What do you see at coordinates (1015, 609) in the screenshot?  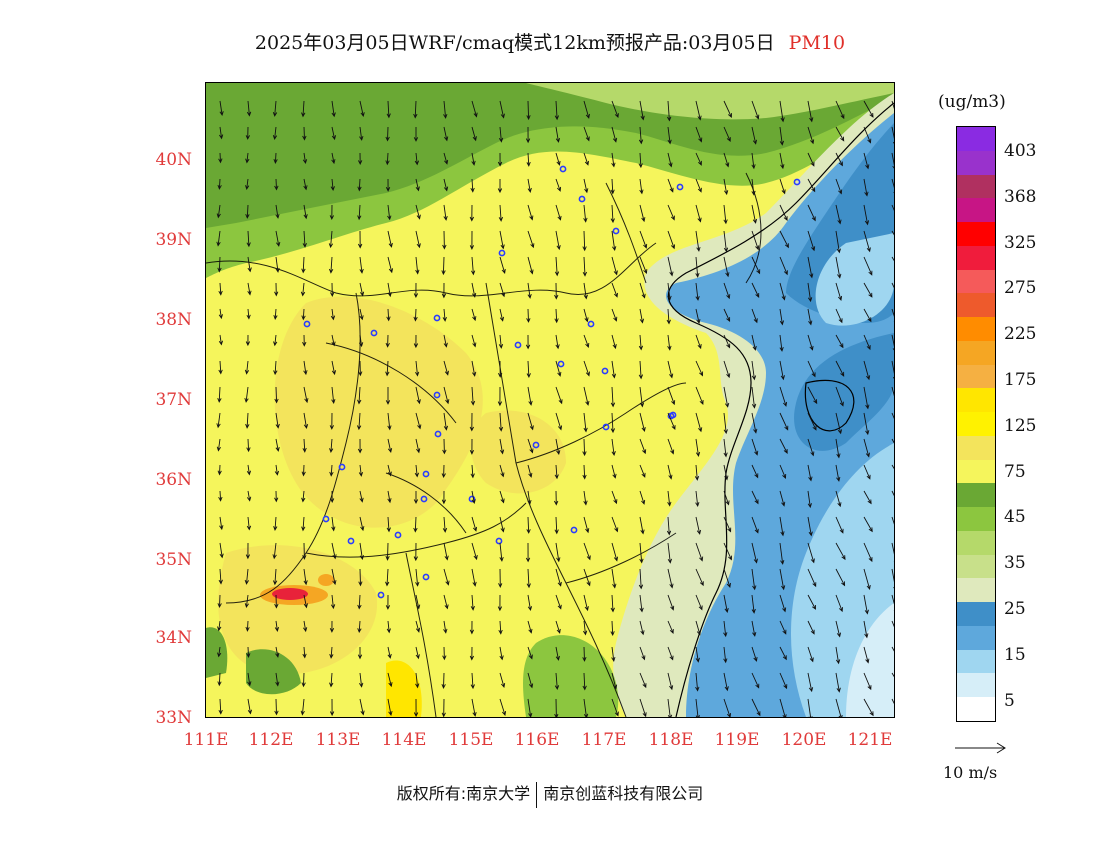 I see `legend-label: 25` at bounding box center [1015, 609].